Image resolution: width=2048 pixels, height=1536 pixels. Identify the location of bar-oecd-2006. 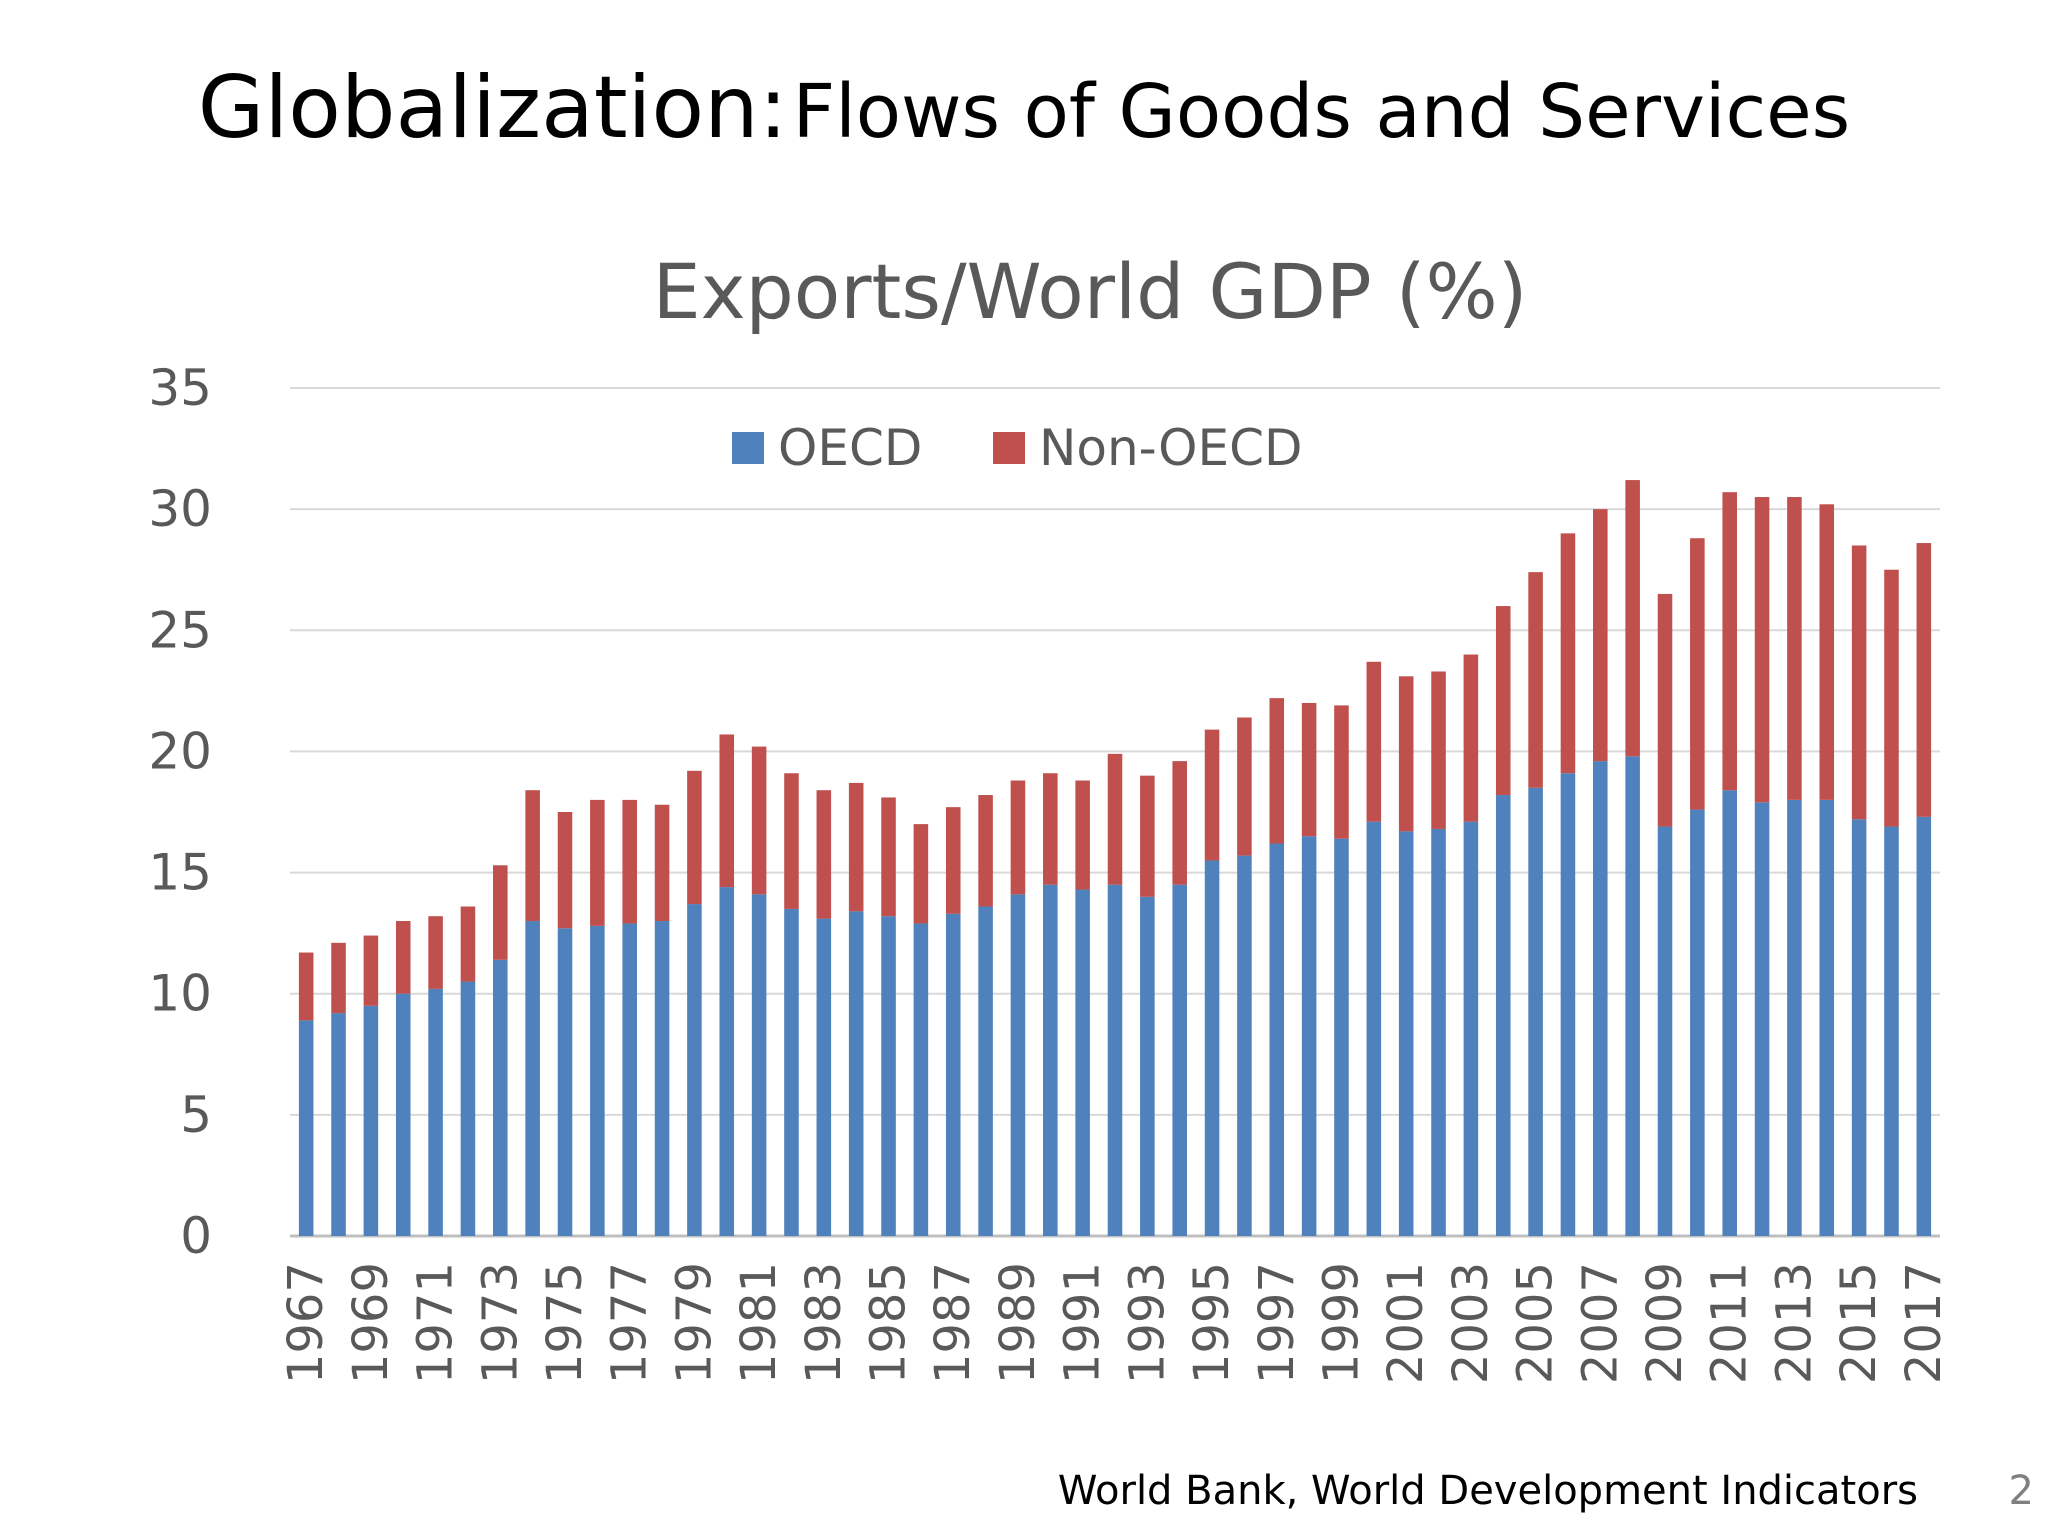
(1568, 1004).